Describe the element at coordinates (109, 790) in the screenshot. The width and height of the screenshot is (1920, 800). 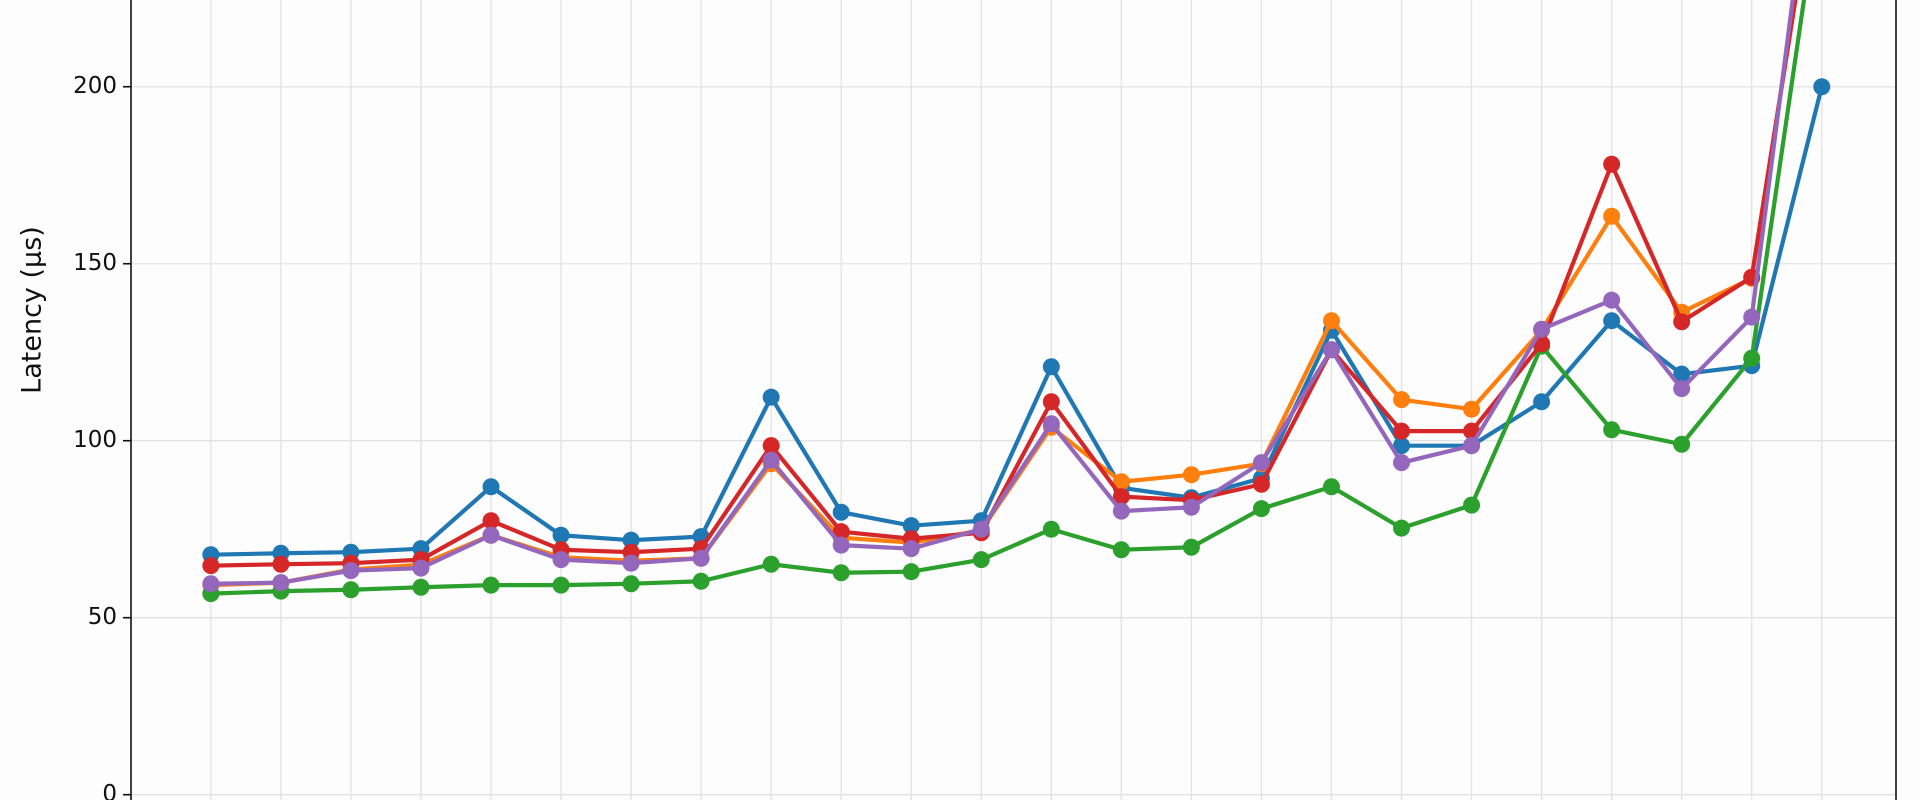
I see `y-tick-label: 0` at that location.